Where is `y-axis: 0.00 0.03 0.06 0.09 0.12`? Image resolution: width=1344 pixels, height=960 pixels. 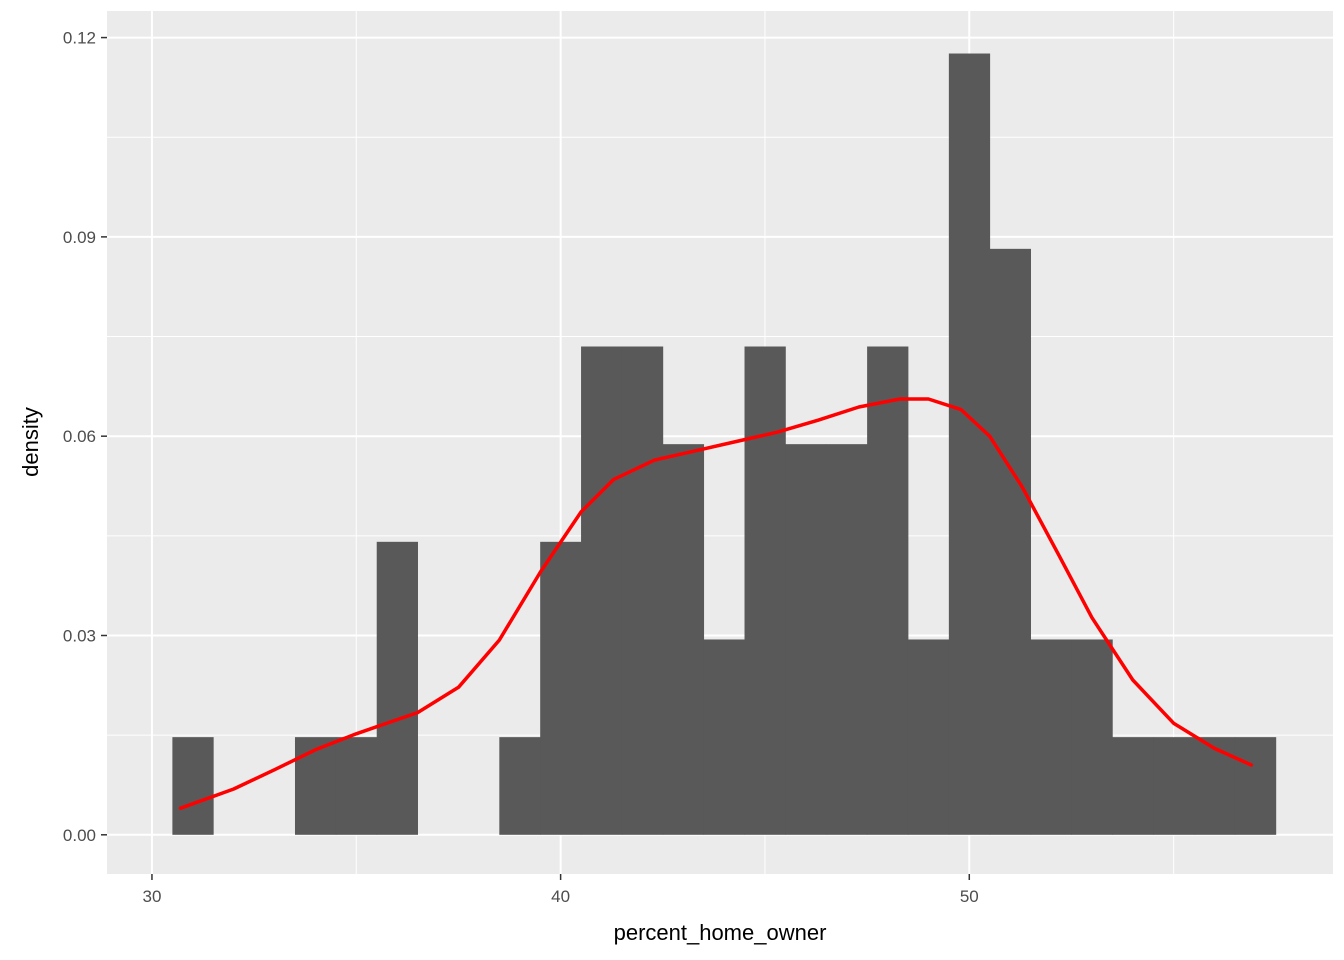
y-axis: 0.00 0.03 0.06 0.09 0.12 is located at coordinates (85, 437).